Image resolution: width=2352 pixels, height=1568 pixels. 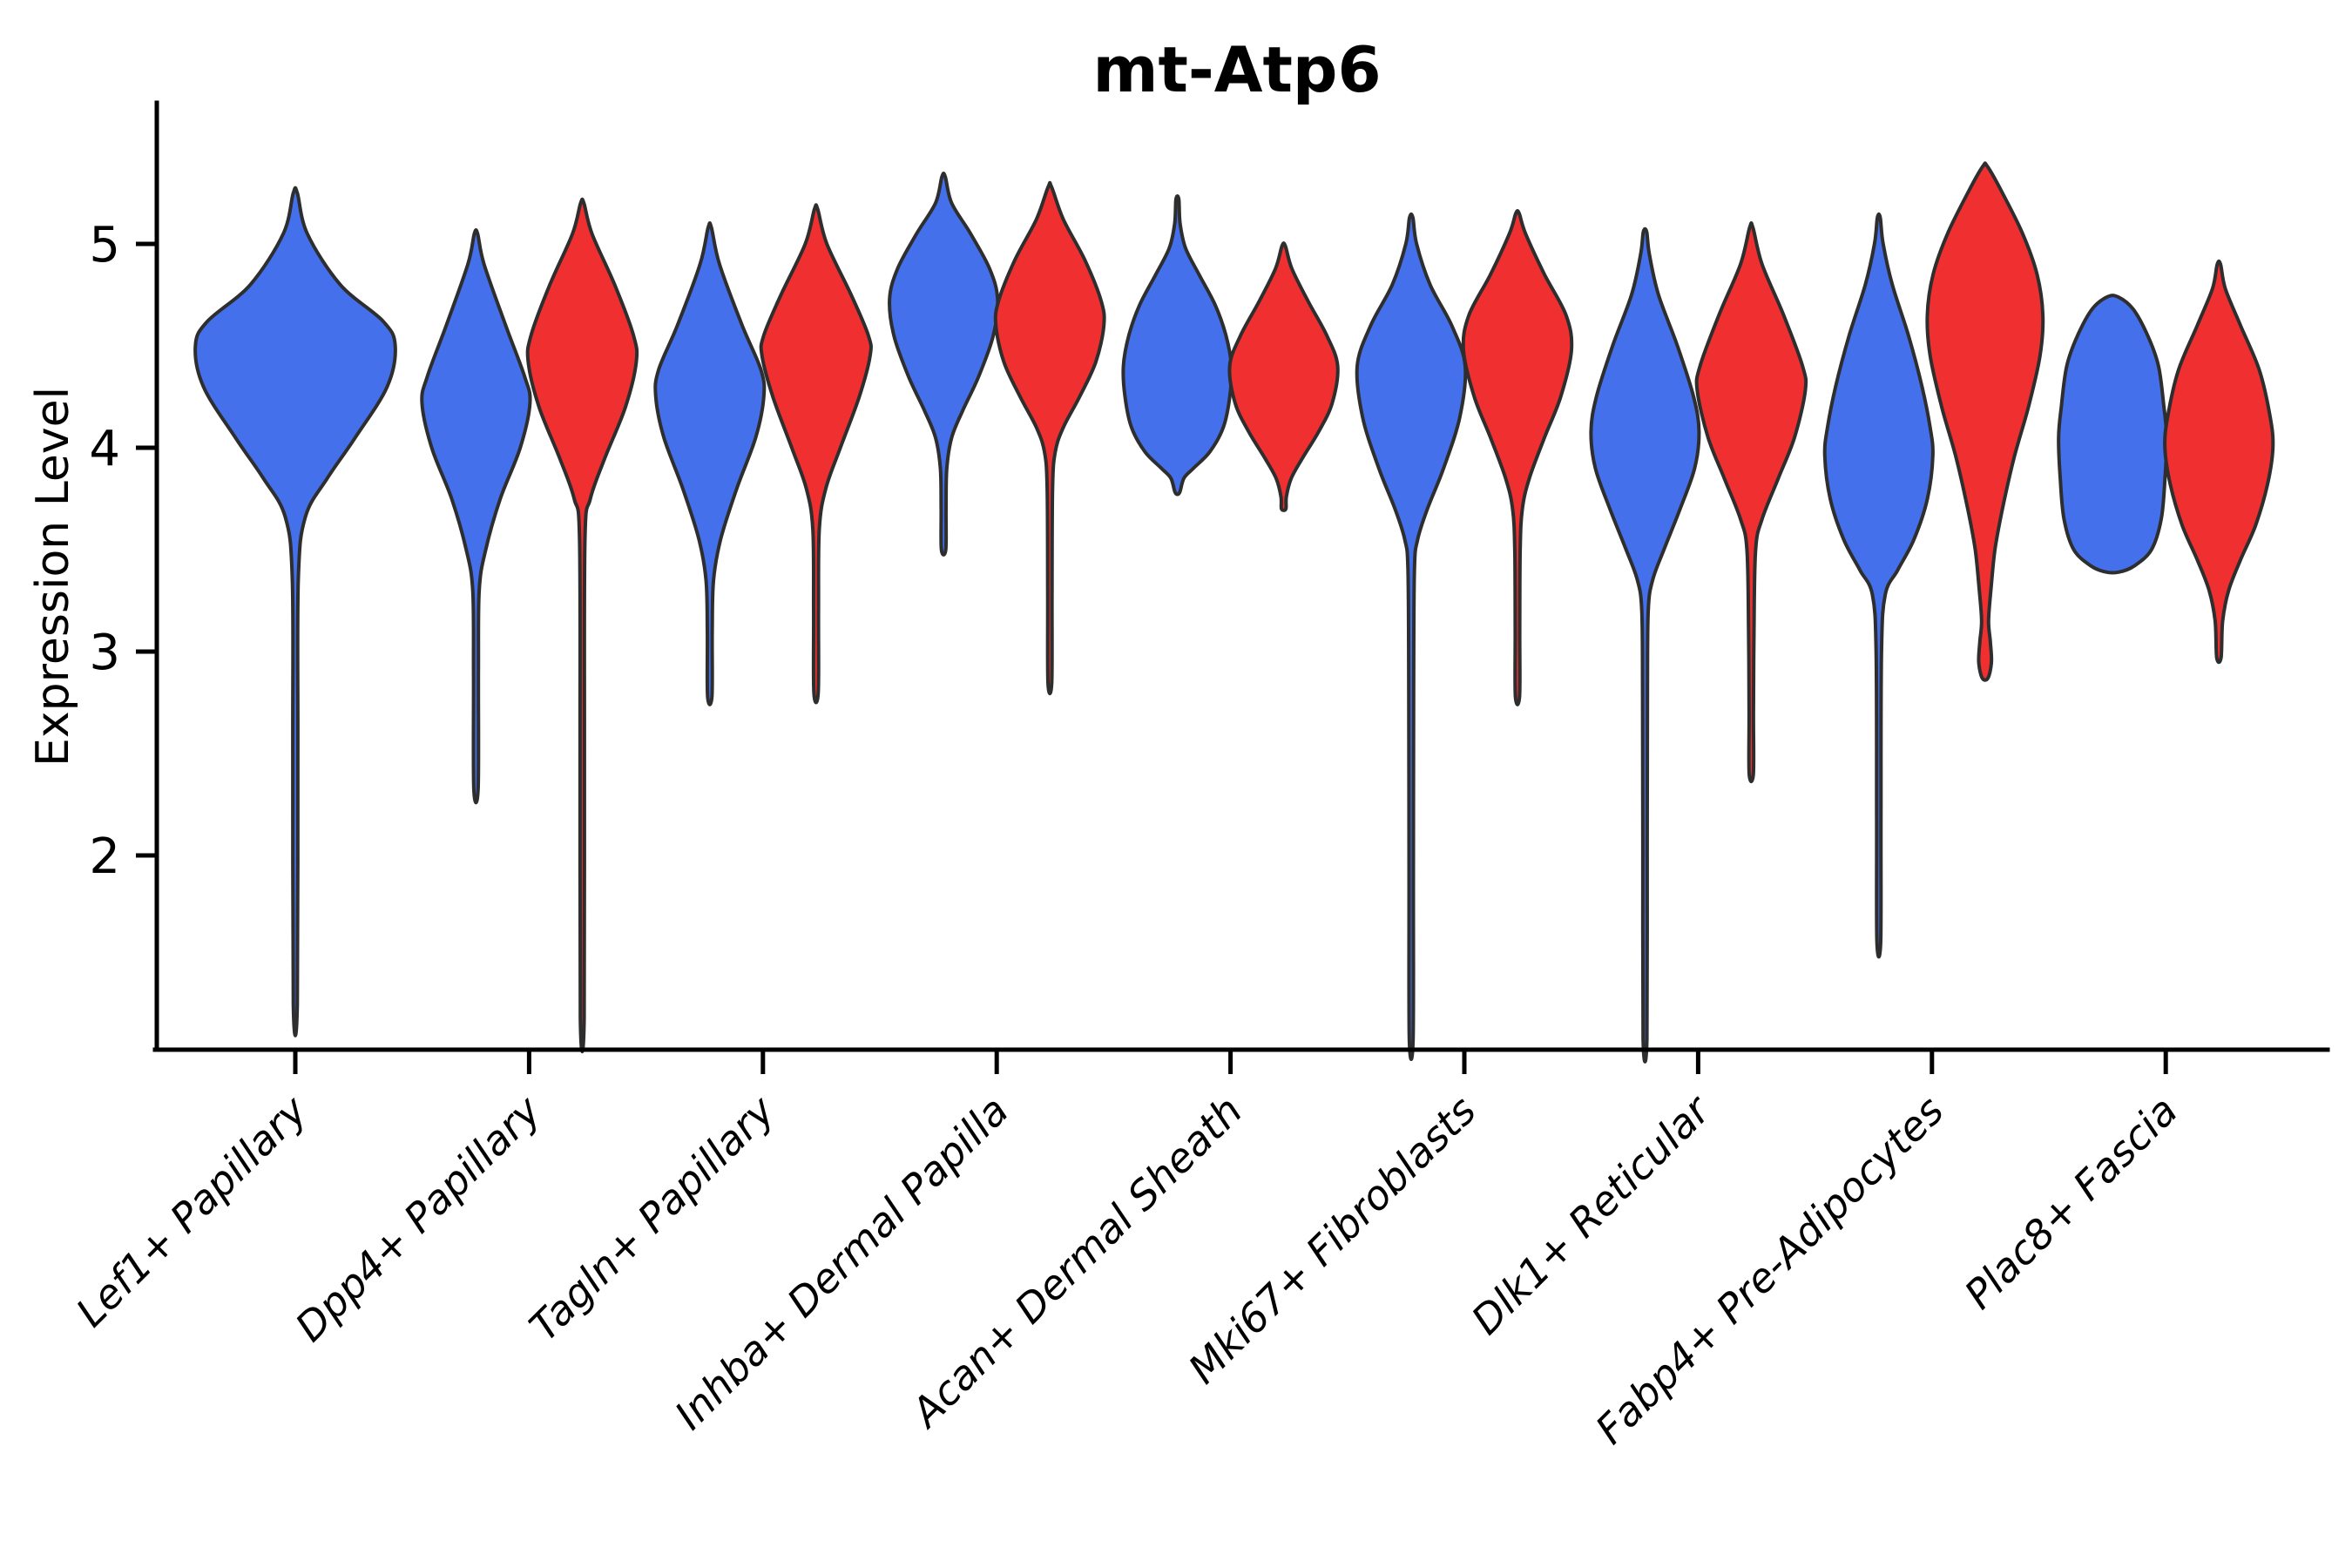 I want to click on y-axis-label: Expression Level, so click(x=53, y=577).